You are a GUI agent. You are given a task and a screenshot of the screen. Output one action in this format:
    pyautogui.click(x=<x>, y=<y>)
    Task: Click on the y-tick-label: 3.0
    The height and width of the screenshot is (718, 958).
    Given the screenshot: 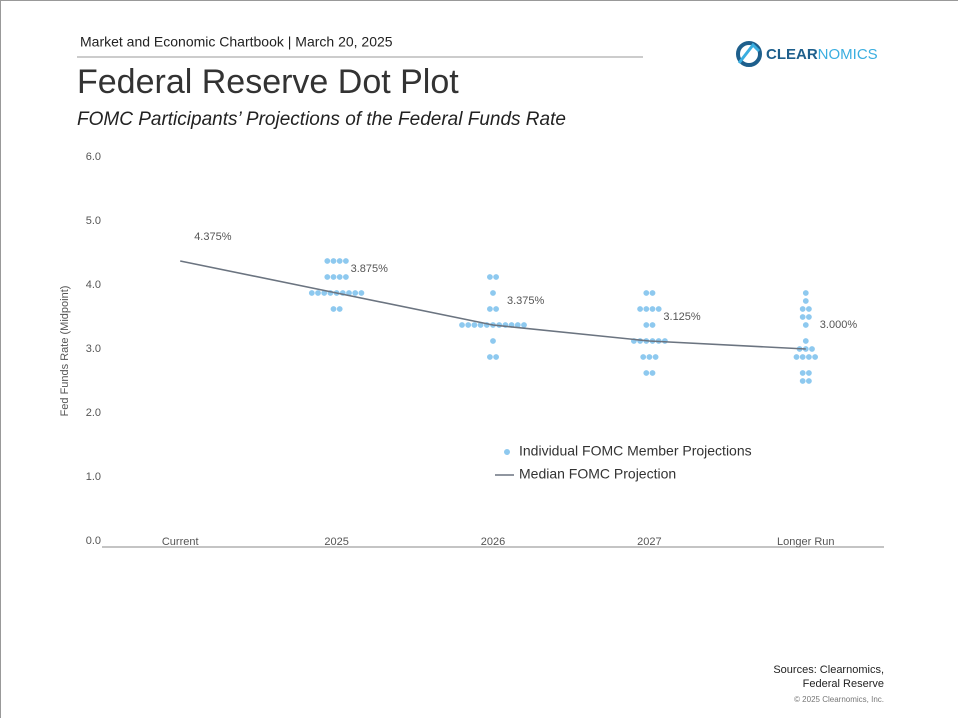 What is the action you would take?
    pyautogui.click(x=93, y=349)
    